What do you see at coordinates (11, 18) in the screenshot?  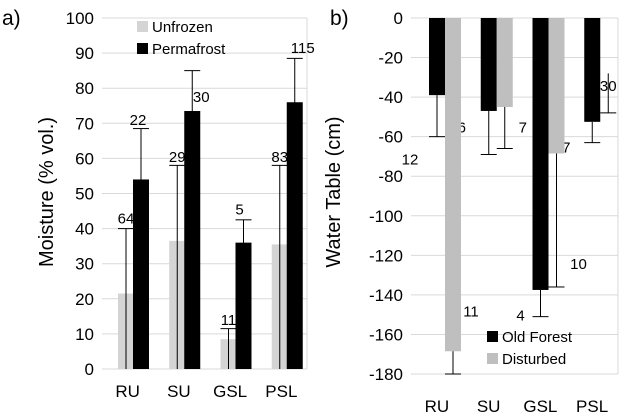 I see `panel-a-label: a)` at bounding box center [11, 18].